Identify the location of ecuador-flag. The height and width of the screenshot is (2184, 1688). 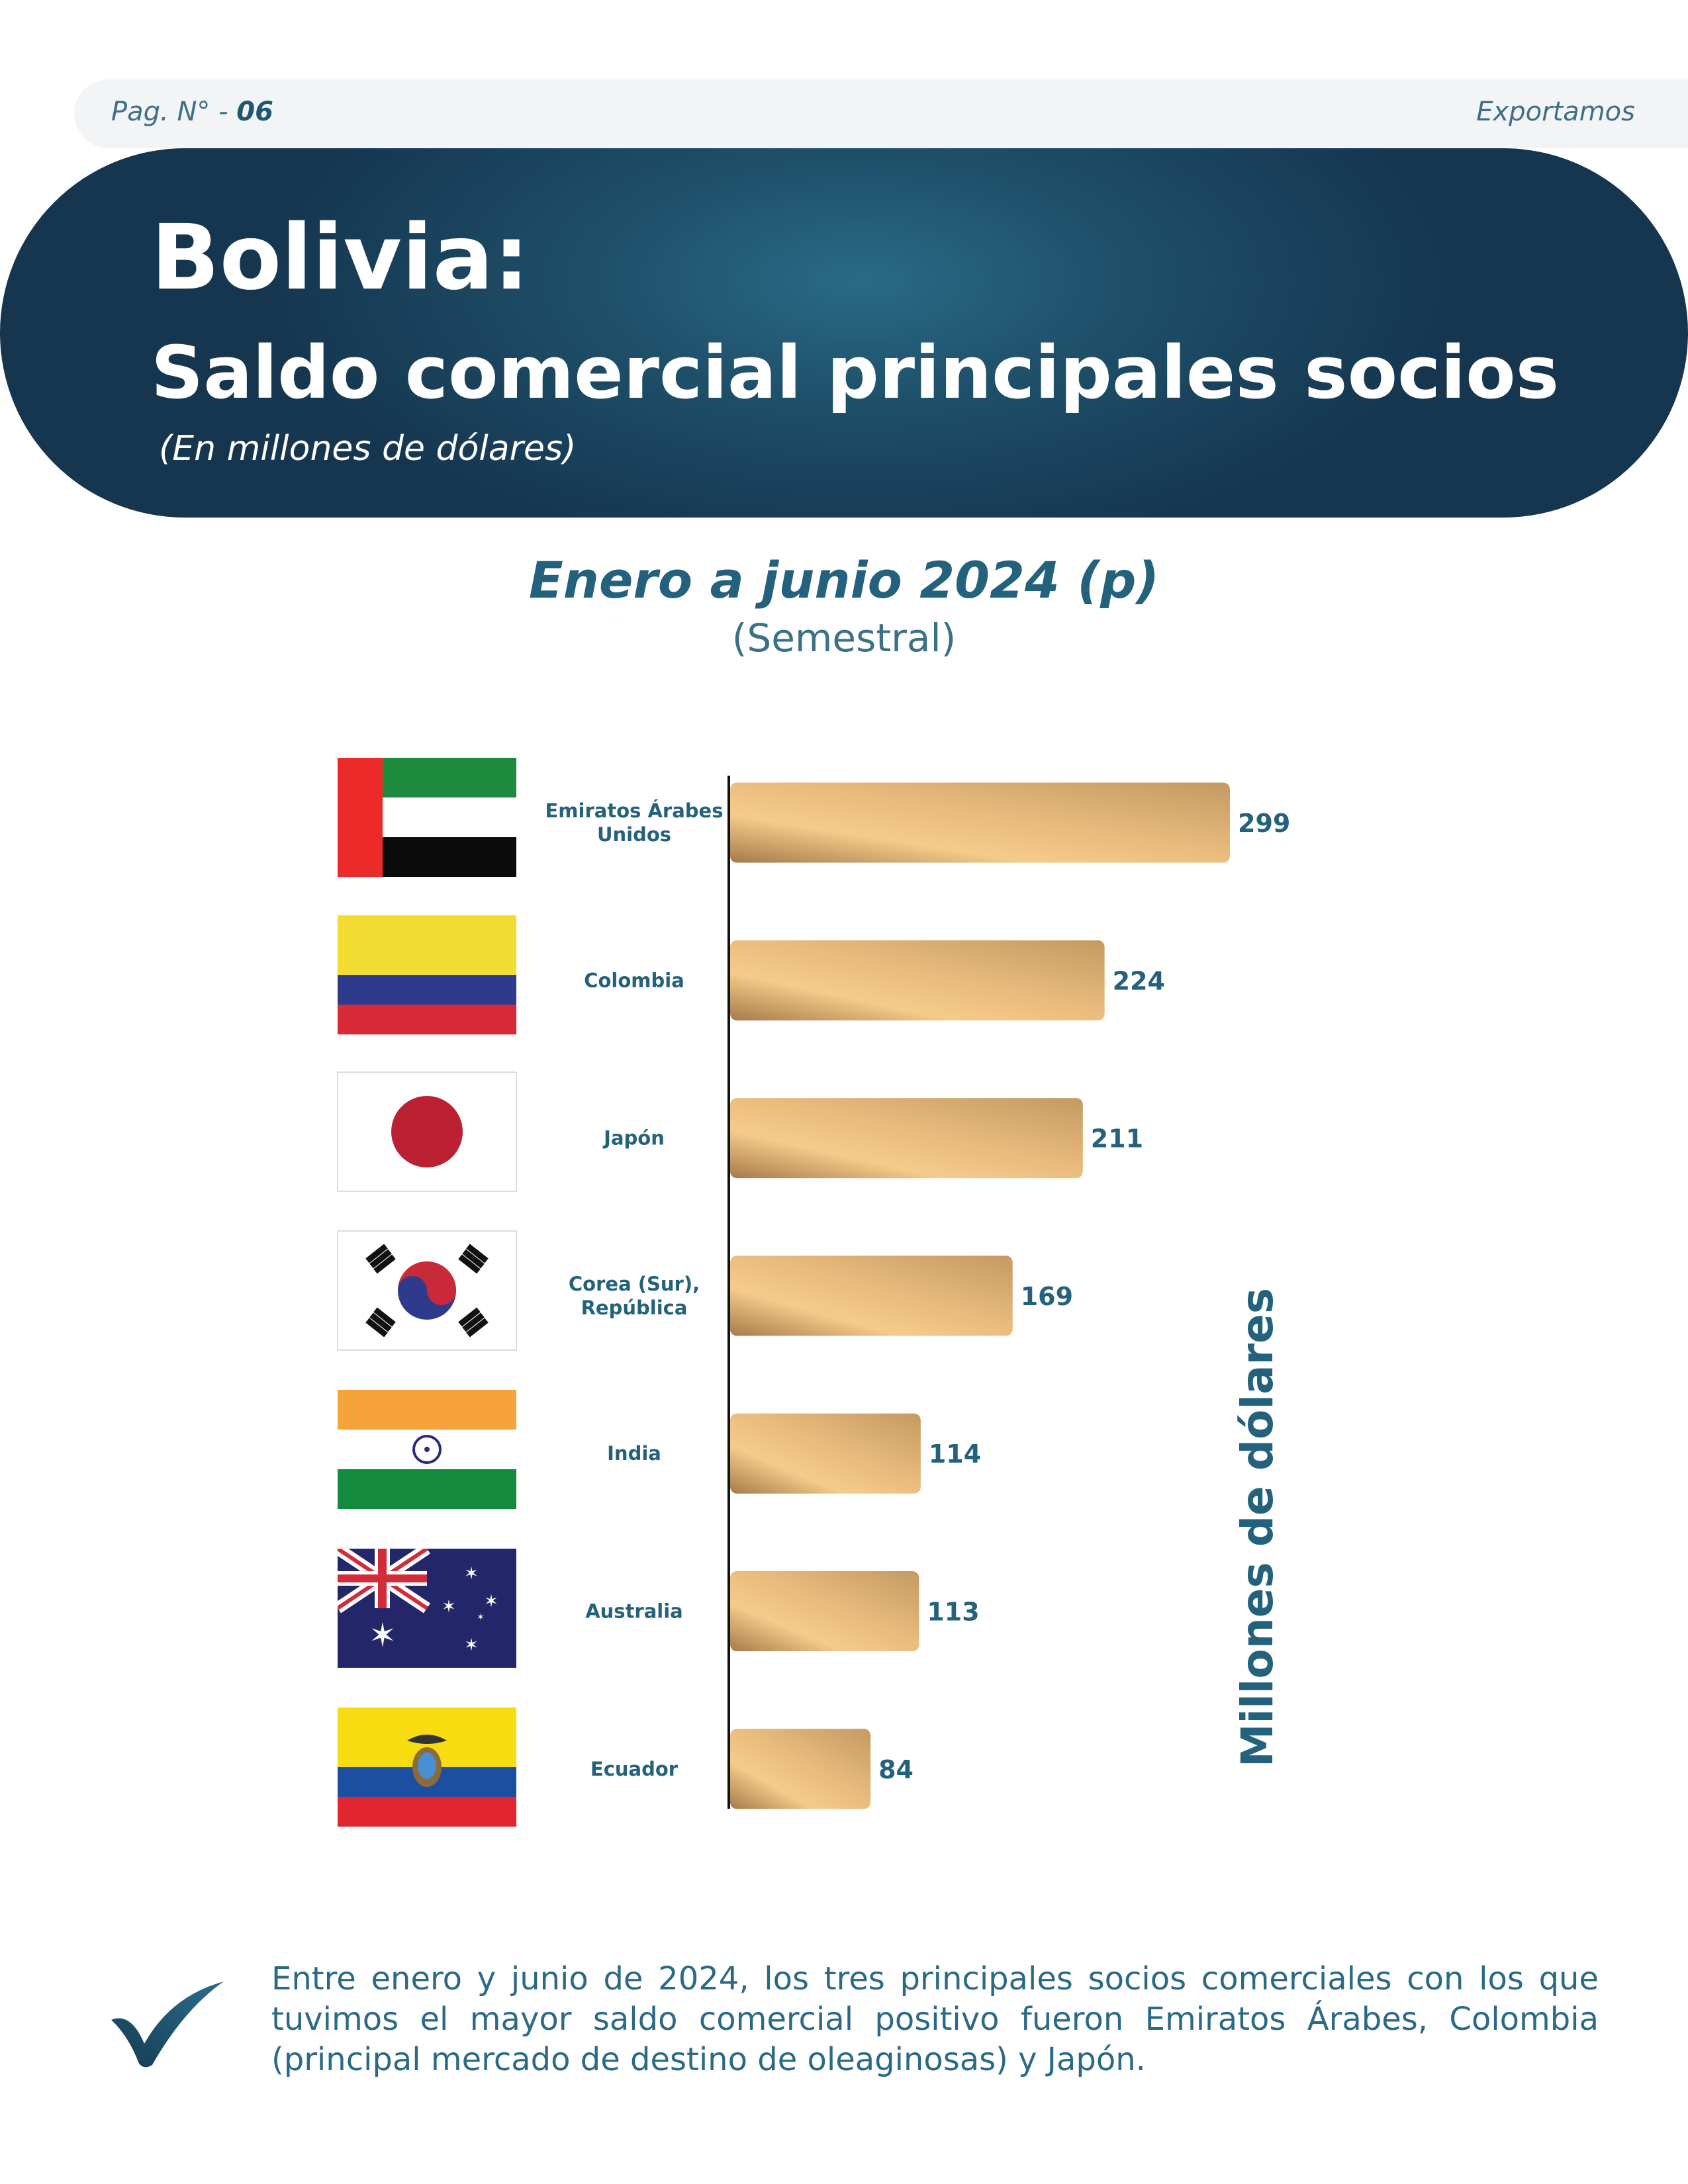
(427, 1767).